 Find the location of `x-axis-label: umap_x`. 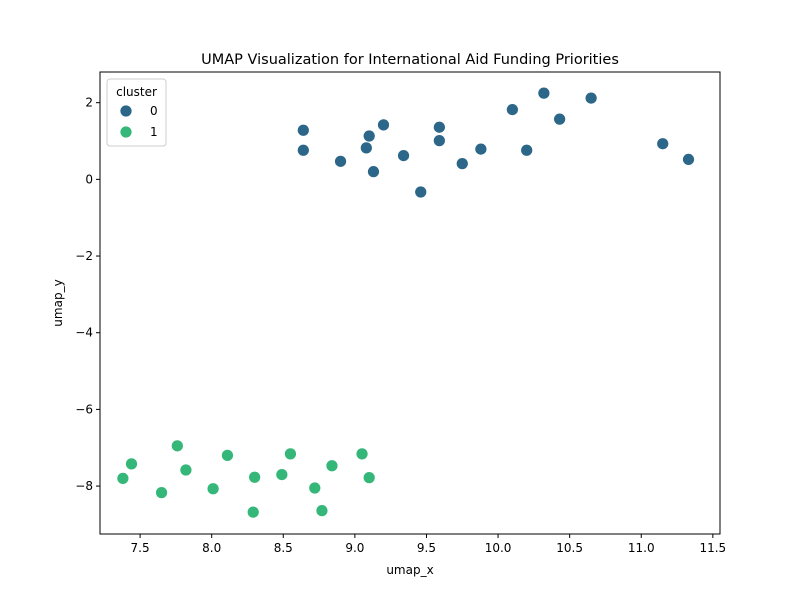

x-axis-label: umap_x is located at coordinates (409, 570).